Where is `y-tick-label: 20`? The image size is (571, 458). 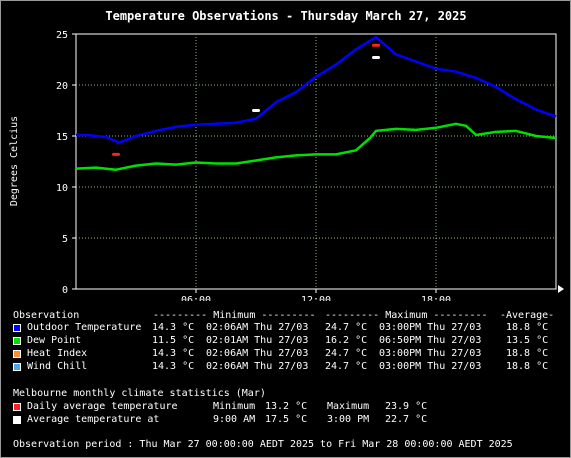
y-tick-label: 20 is located at coordinates (62, 86).